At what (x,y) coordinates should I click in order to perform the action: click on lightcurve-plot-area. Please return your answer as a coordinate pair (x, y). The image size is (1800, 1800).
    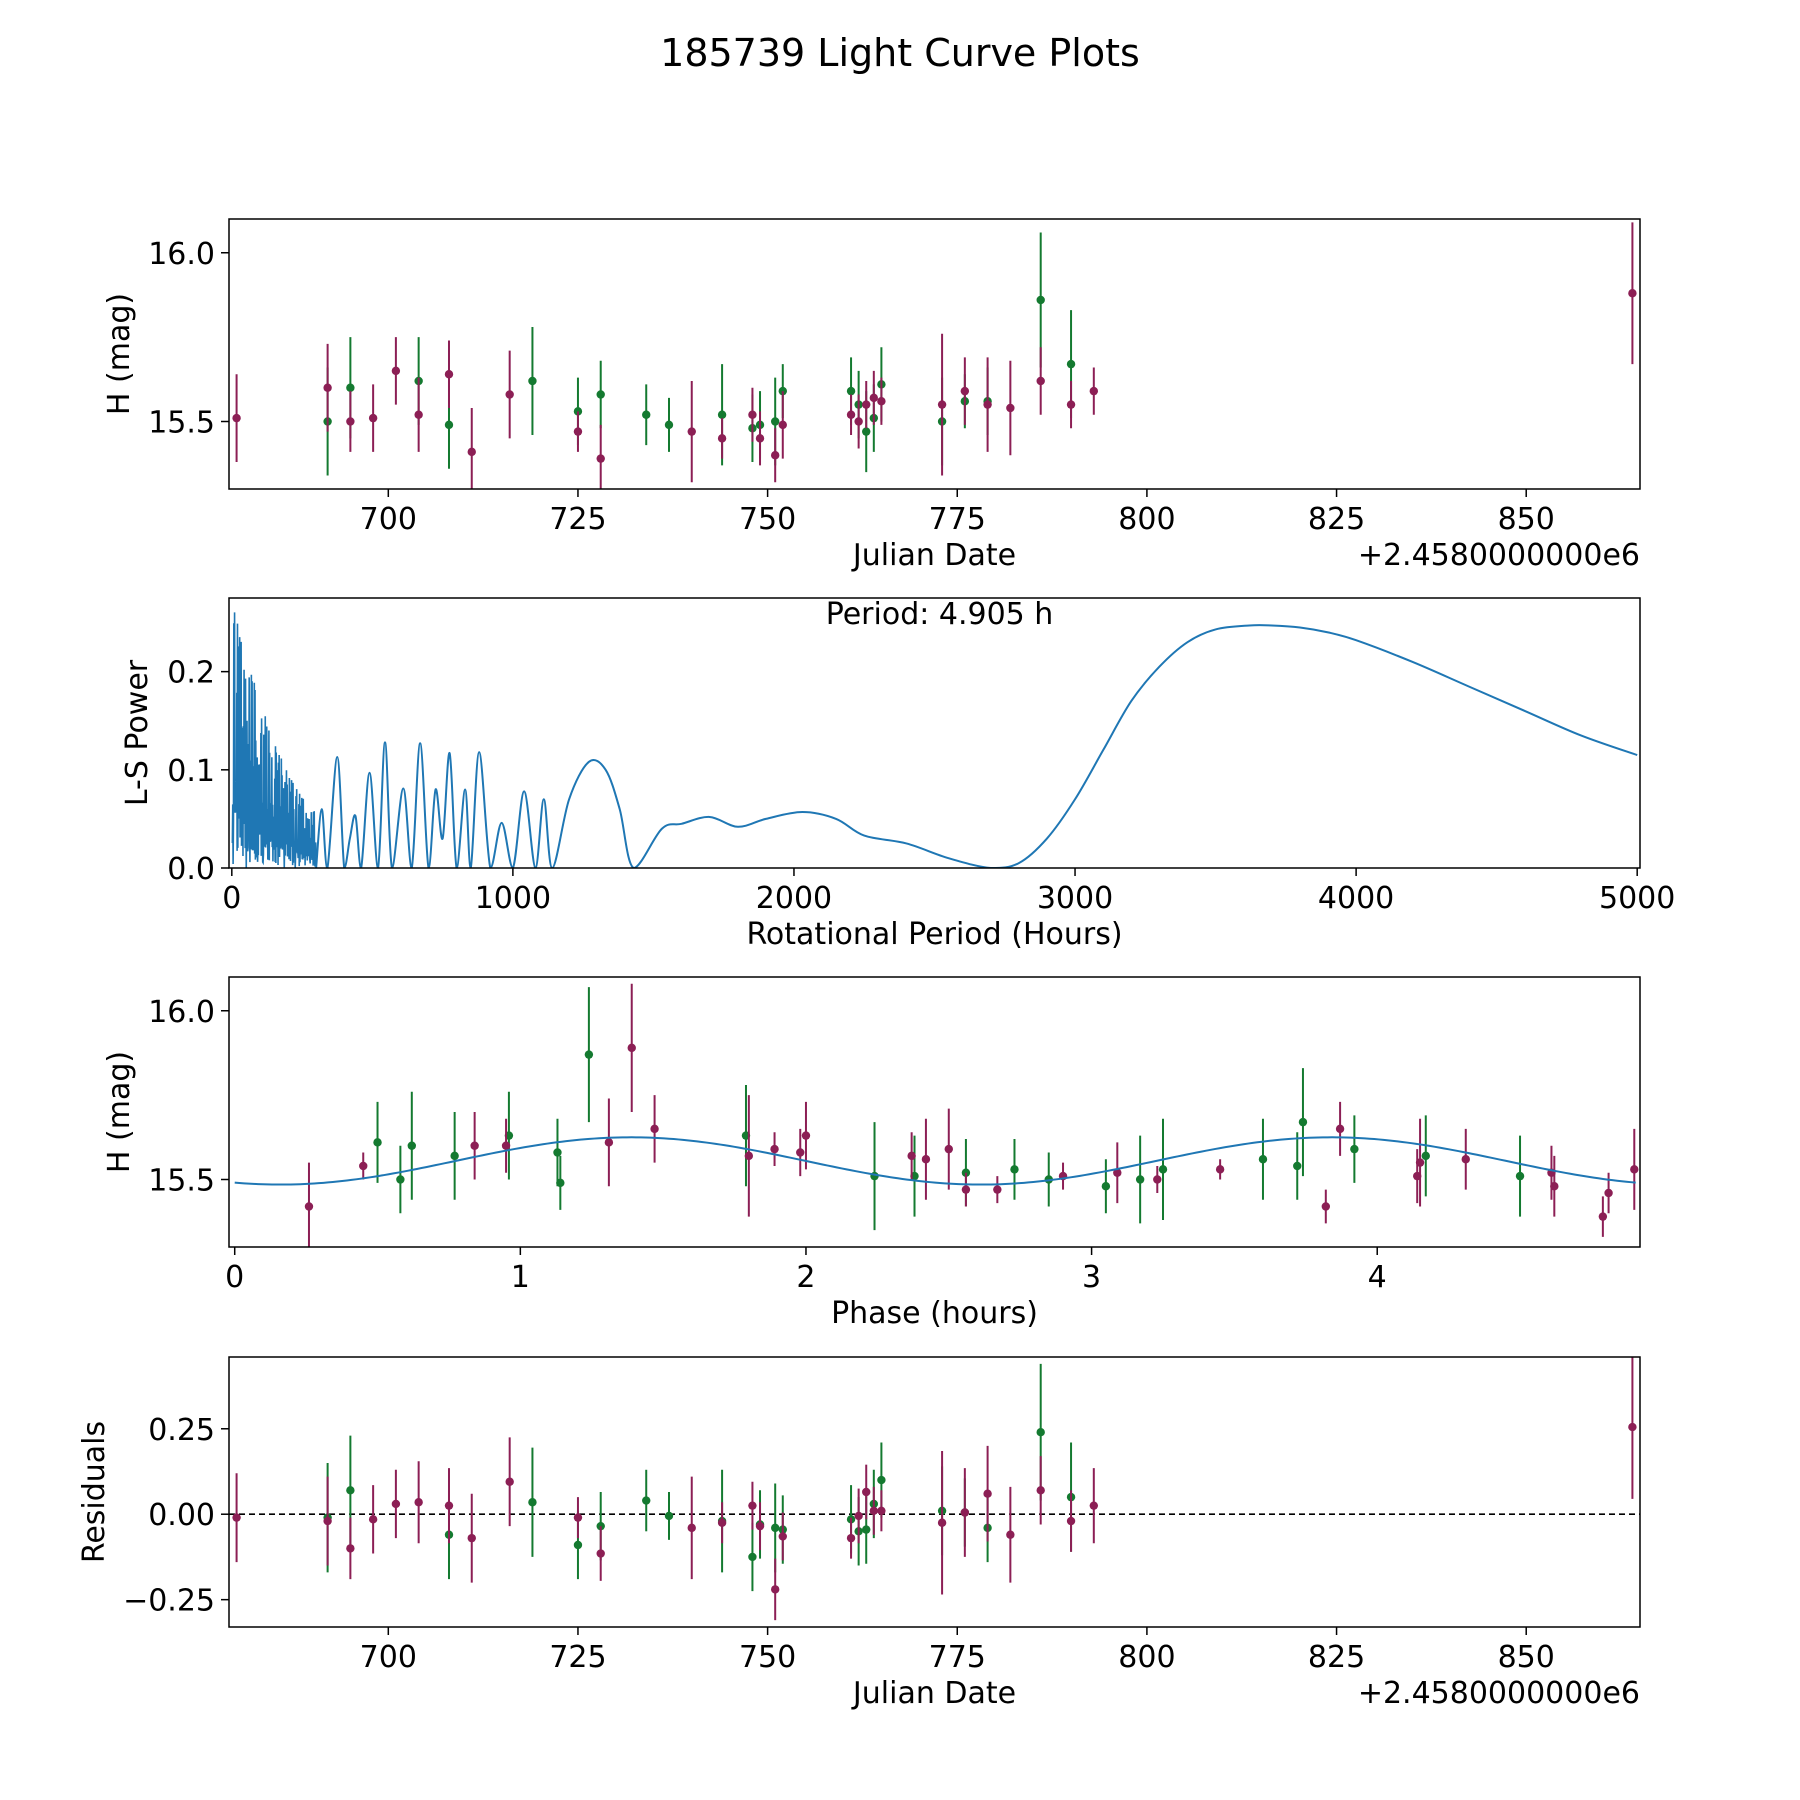
    Looking at the image, I should click on (934, 355).